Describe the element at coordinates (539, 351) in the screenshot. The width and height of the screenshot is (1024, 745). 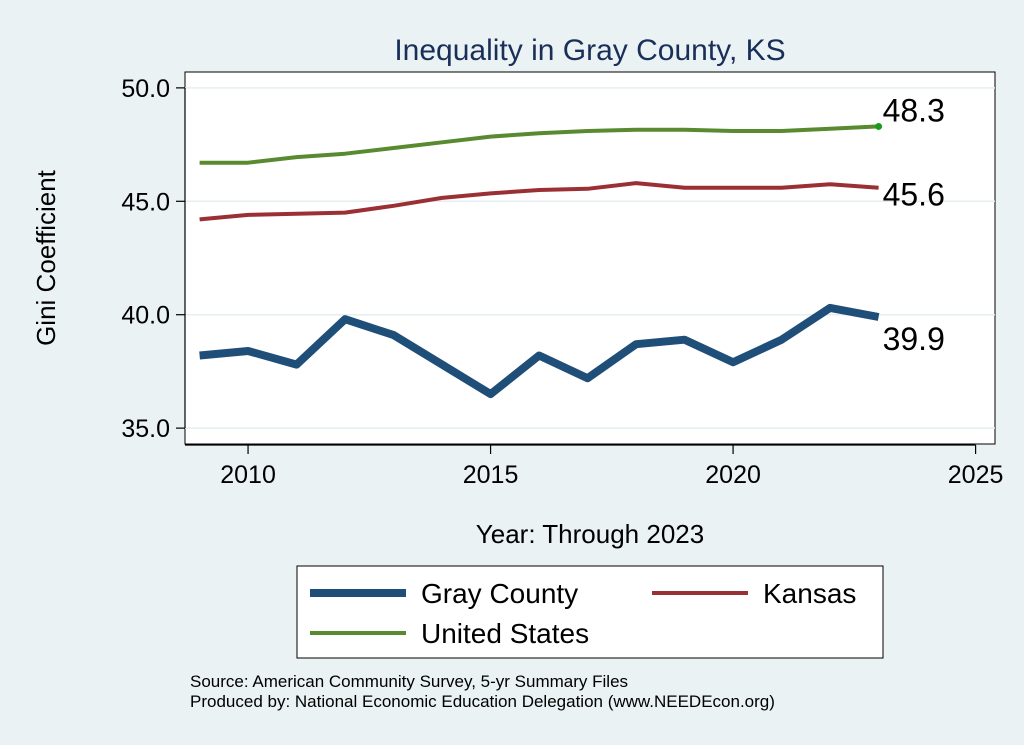
I see `series-line-gray-county` at that location.